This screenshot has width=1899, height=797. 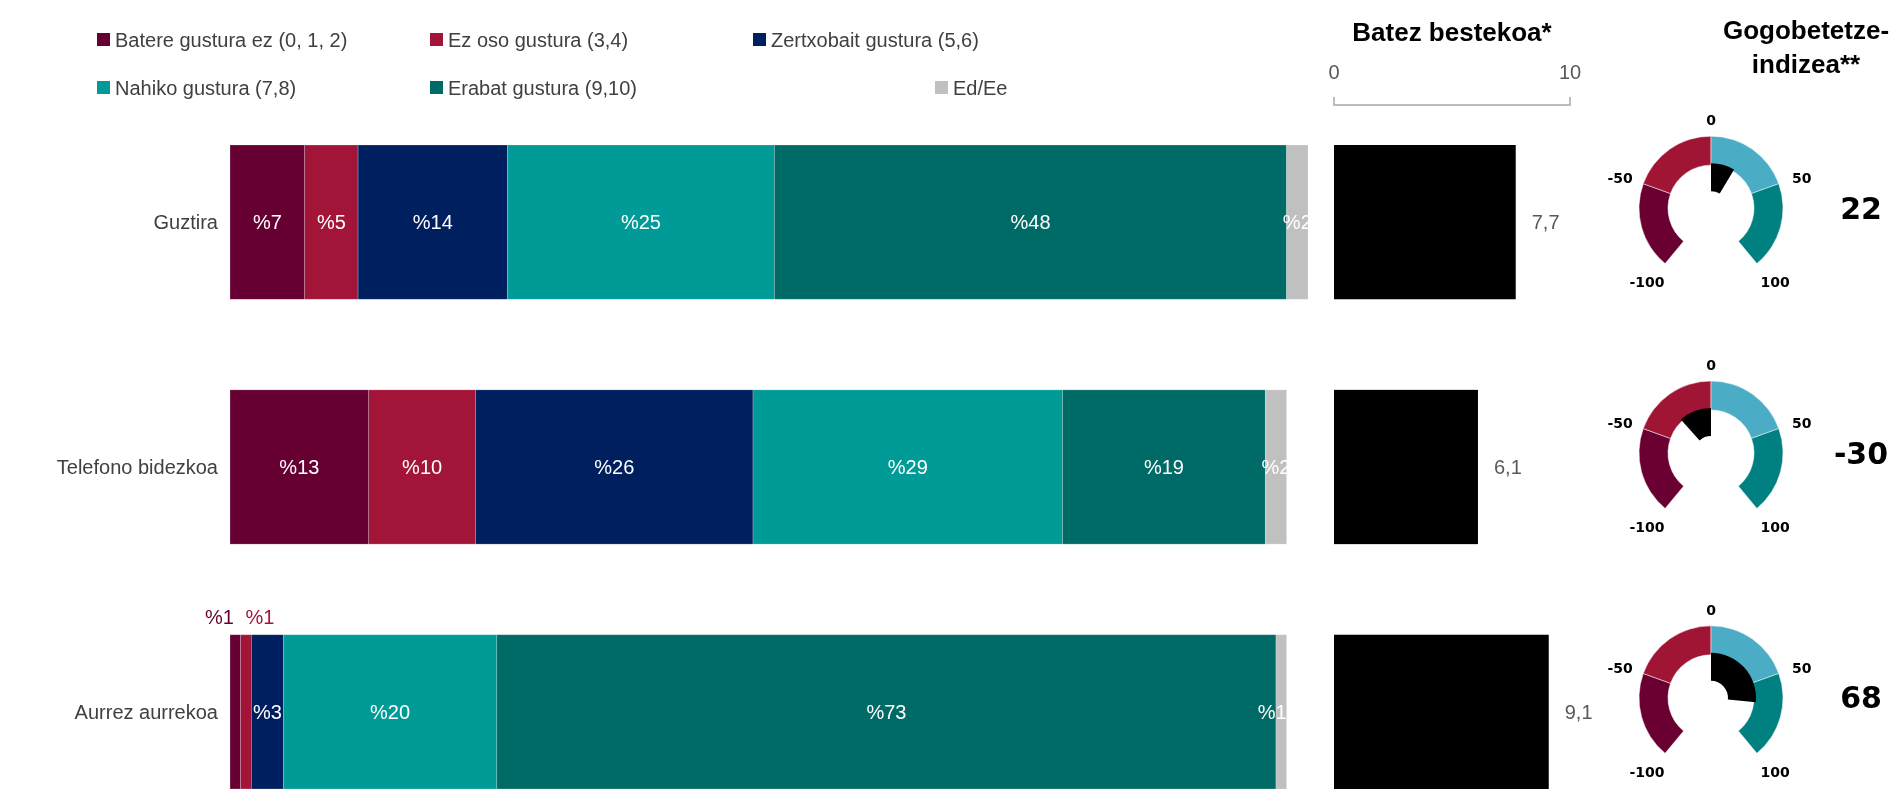 What do you see at coordinates (390, 711) in the screenshot?
I see `data-label: %20` at bounding box center [390, 711].